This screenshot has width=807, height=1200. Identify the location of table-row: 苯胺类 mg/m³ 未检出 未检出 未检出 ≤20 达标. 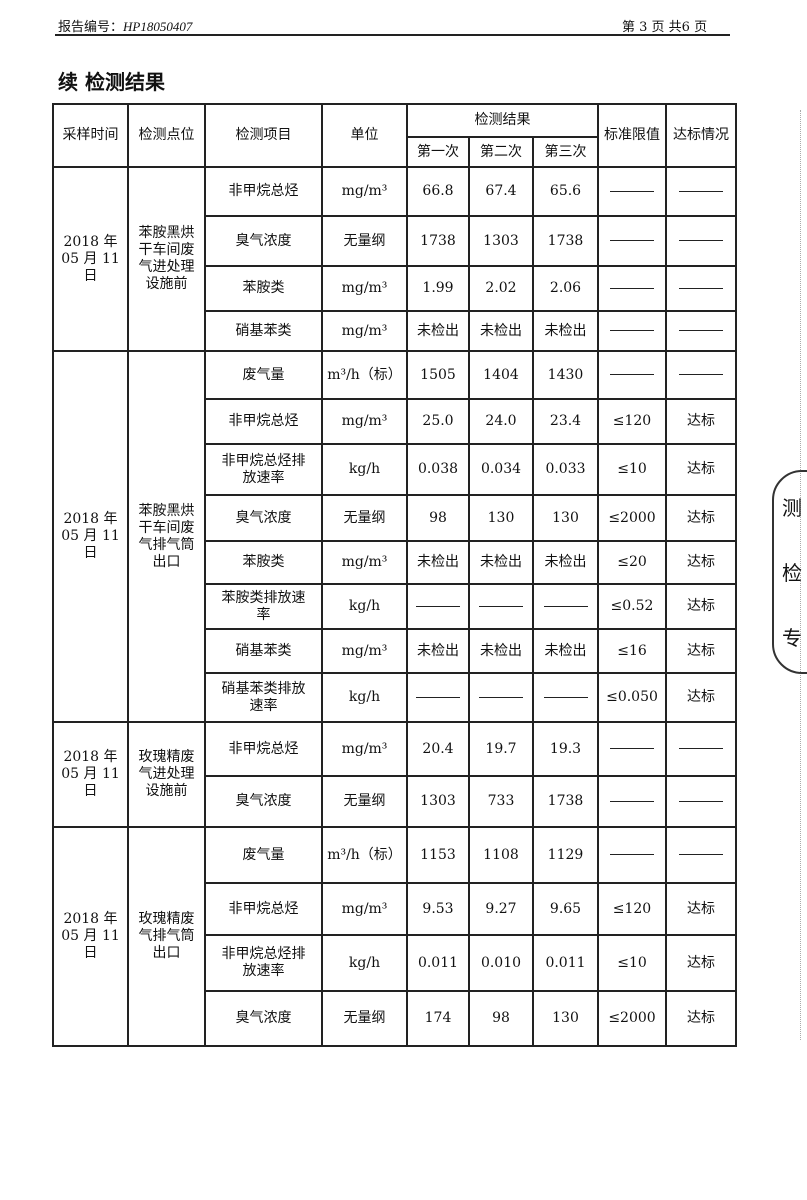
(395, 562).